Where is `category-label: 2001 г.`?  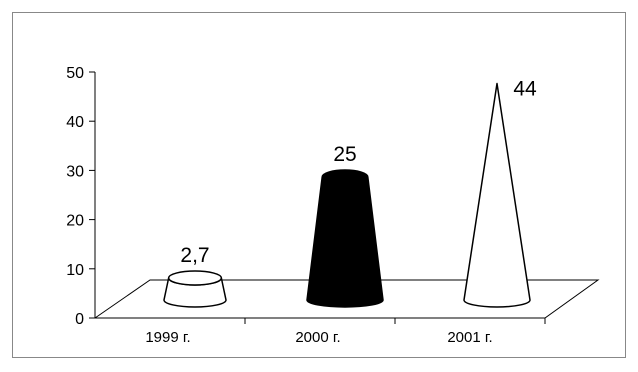
category-label: 2001 г. is located at coordinates (469, 337).